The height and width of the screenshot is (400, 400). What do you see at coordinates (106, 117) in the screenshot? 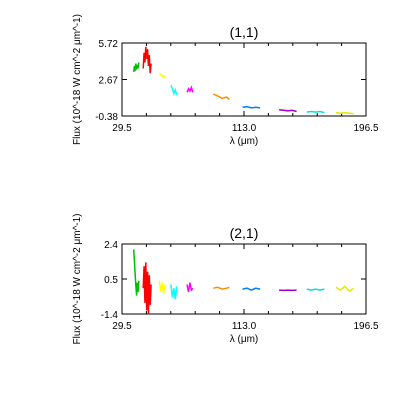
I see `y-tick-label: -0.38` at bounding box center [106, 117].